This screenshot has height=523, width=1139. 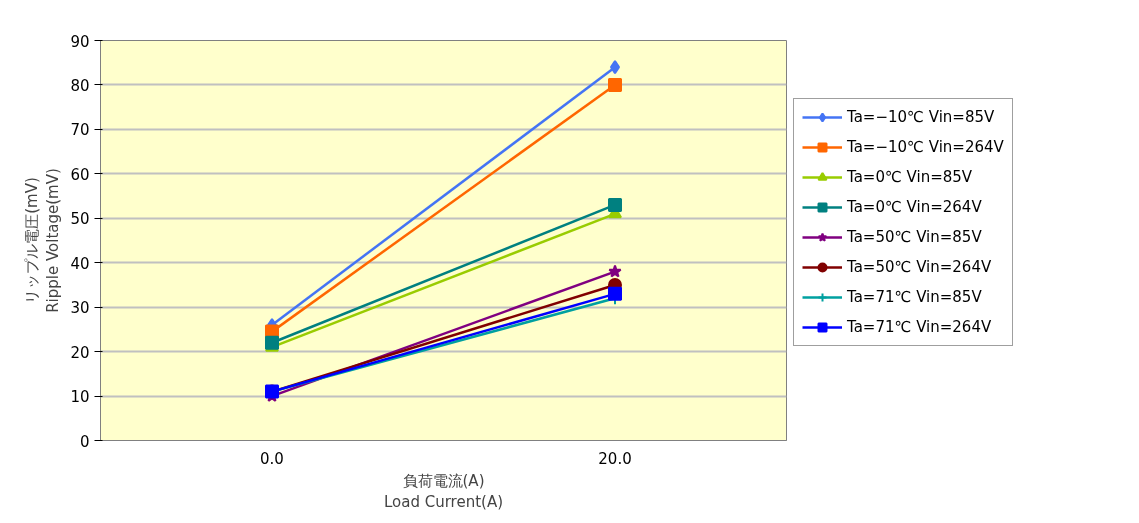 I want to click on y-tick-label: 50, so click(x=80, y=219).